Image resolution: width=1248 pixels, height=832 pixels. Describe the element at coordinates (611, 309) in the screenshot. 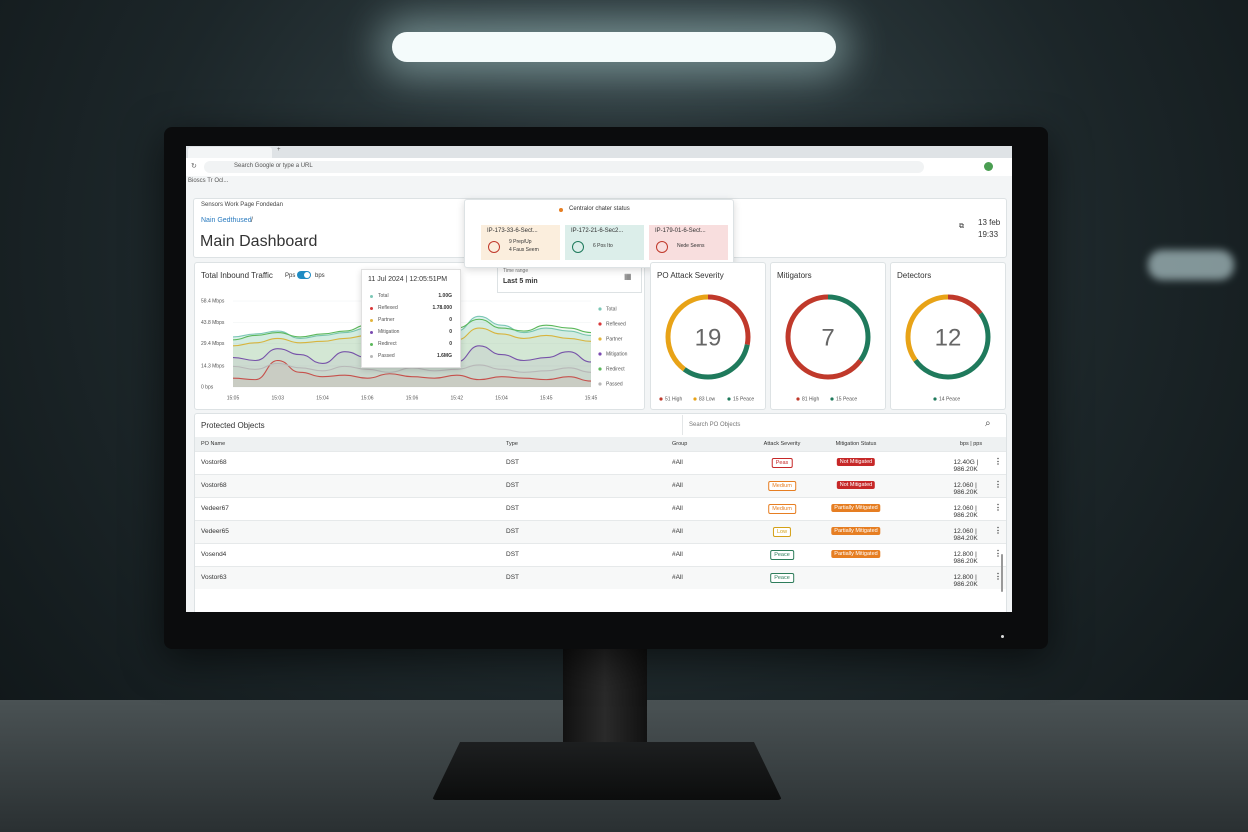

I see `legend-label: Total` at that location.